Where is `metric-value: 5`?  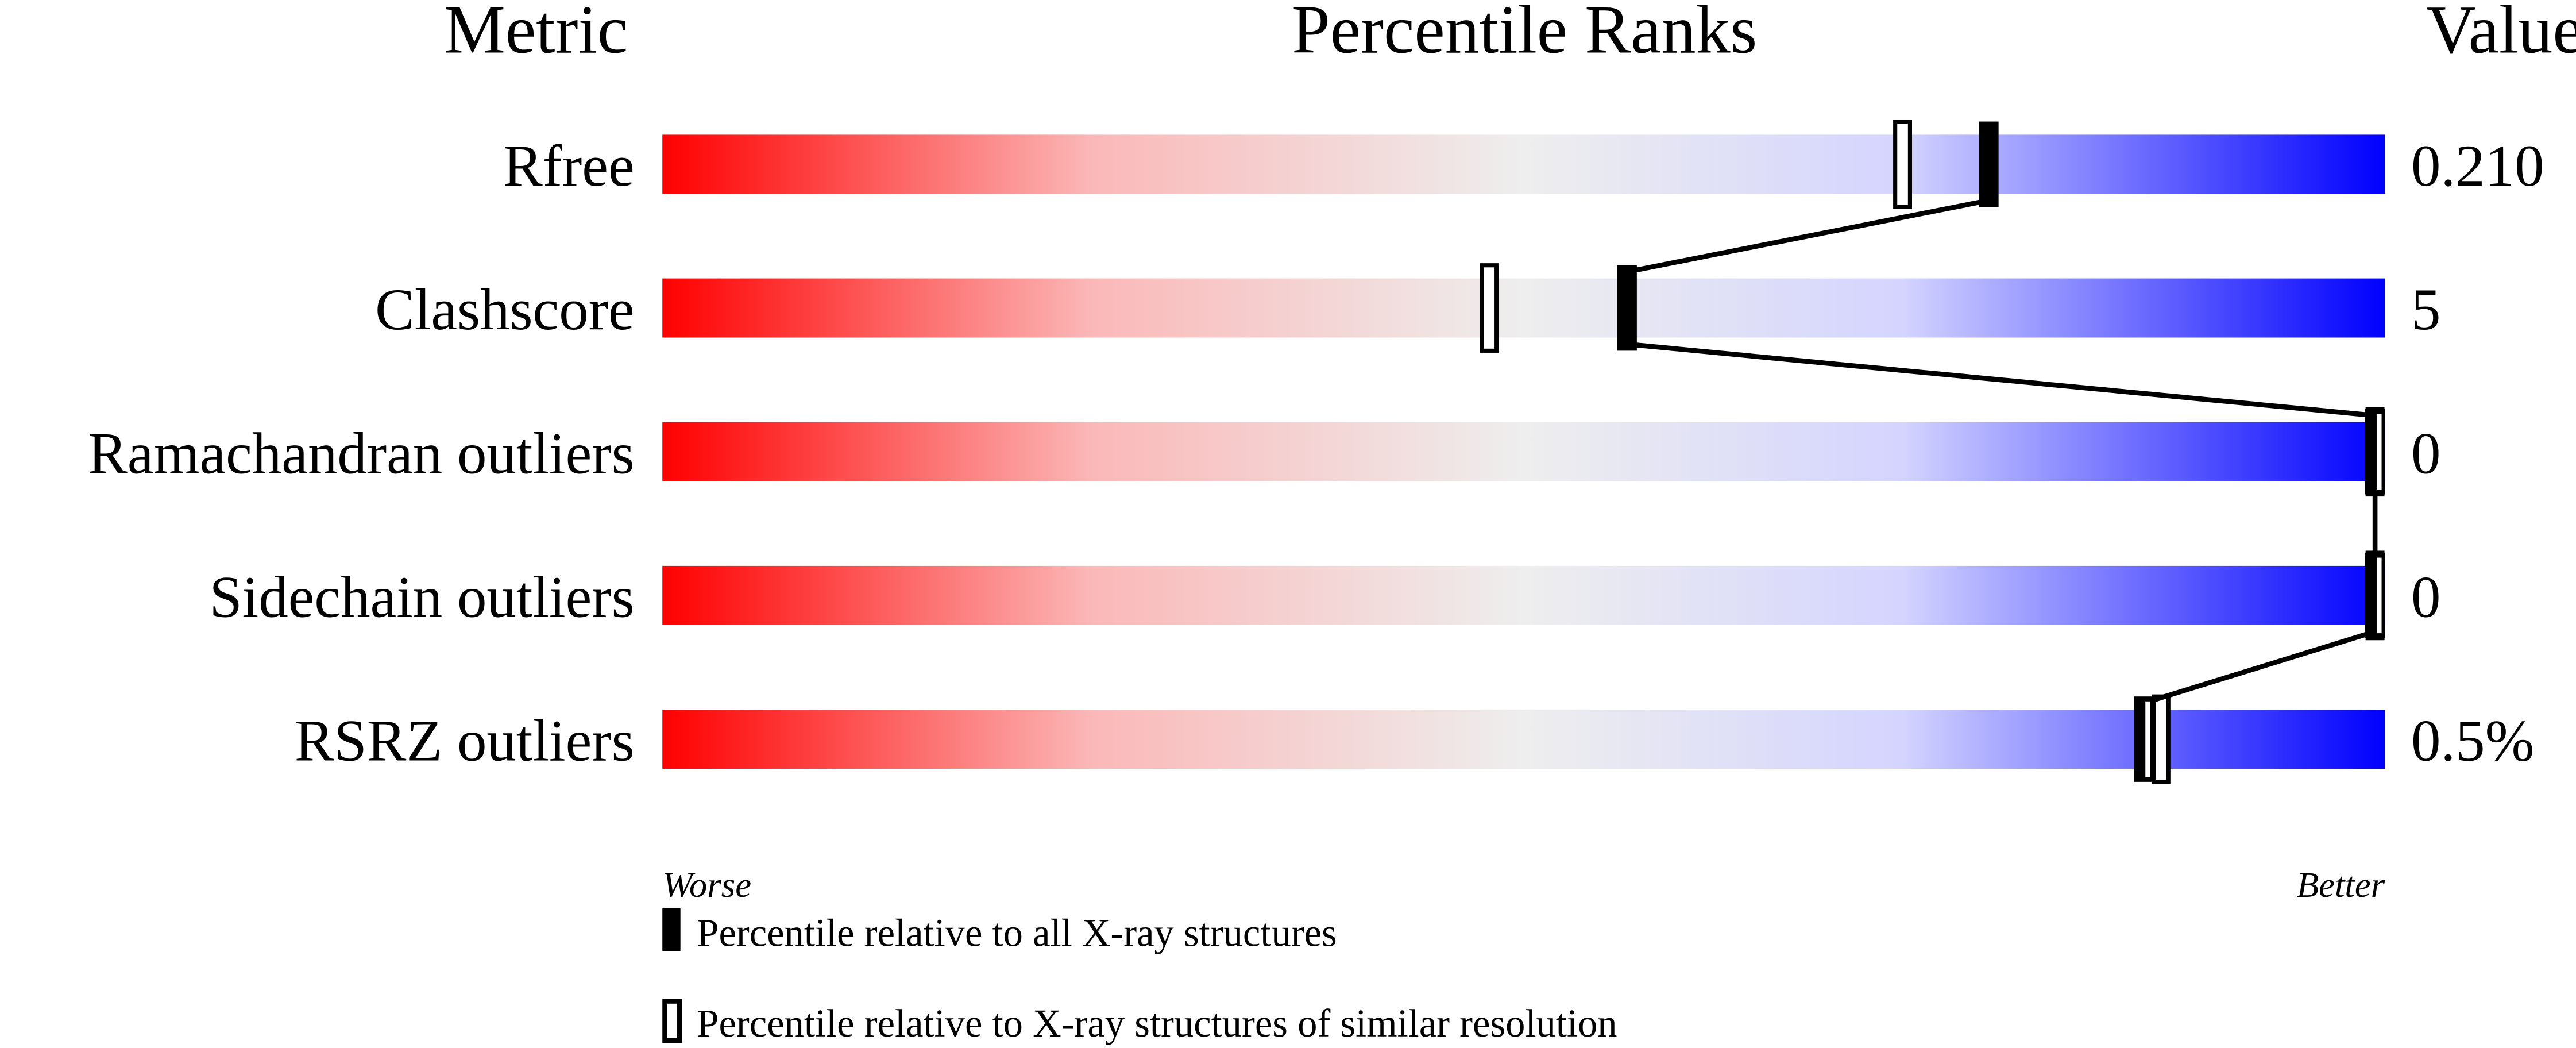
metric-value: 5 is located at coordinates (2425, 309).